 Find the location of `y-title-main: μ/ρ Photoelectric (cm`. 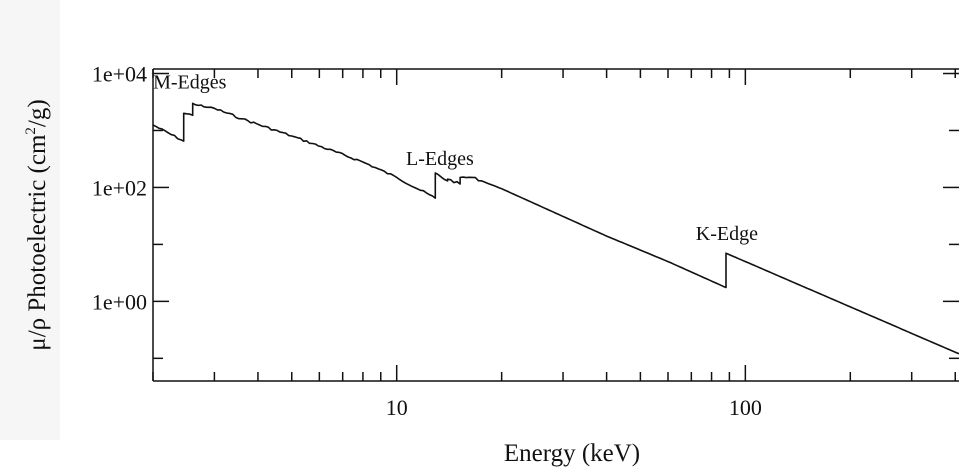

y-title-main: μ/ρ Photoelectric (cm is located at coordinates (37, 242).